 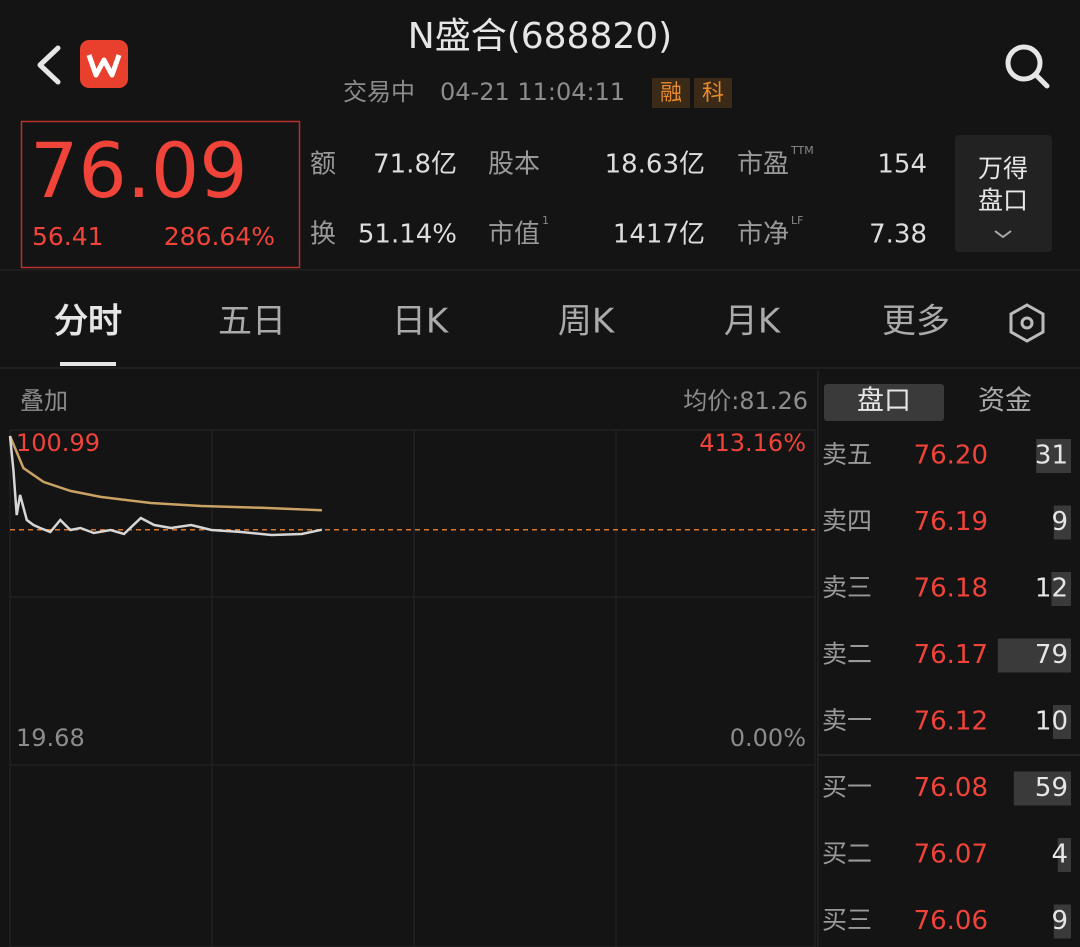 What do you see at coordinates (951, 589) in the screenshot?
I see `book-price: 76.18` at bounding box center [951, 589].